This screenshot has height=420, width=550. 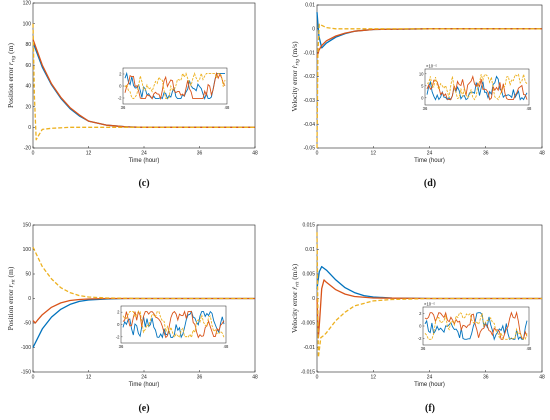 I want to click on y-tick-label: 20, so click(x=28, y=107).